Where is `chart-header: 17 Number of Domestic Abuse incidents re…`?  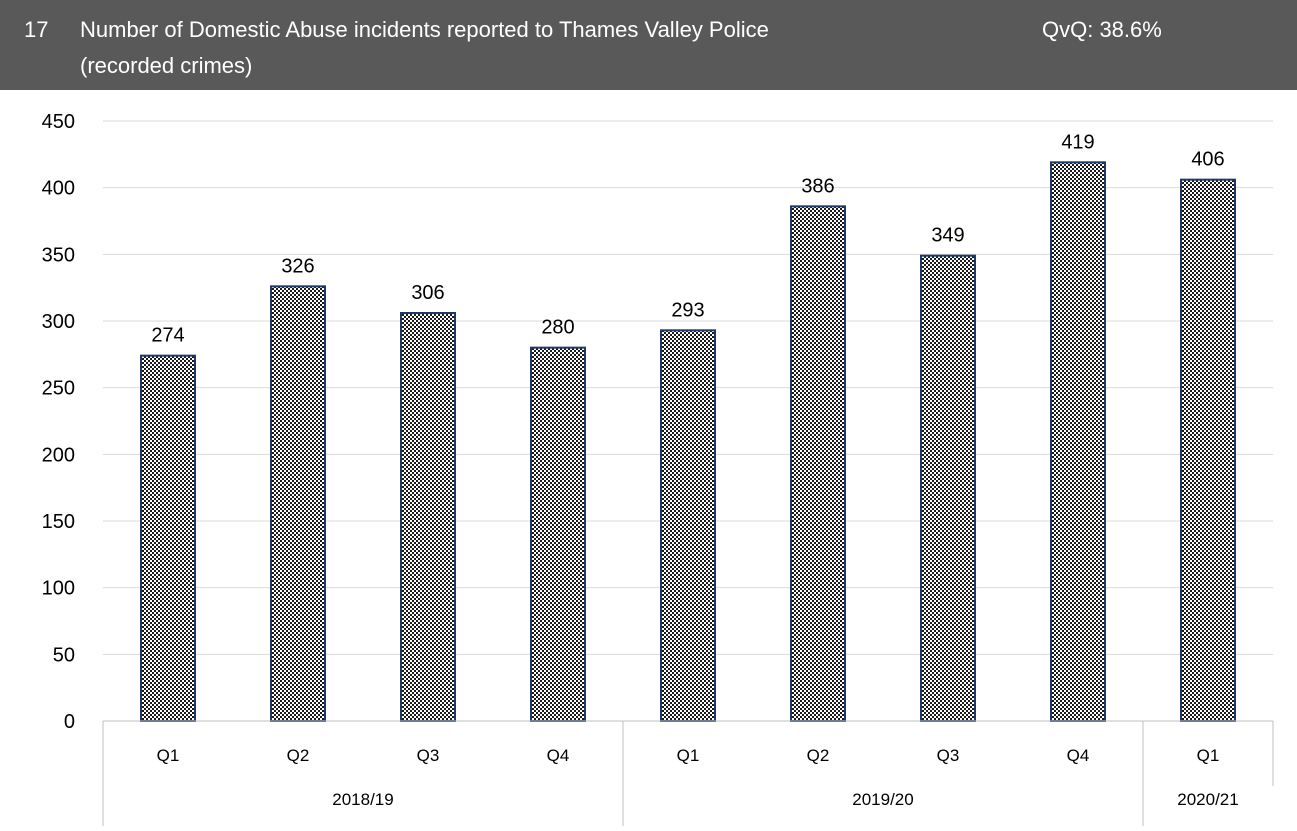
chart-header: 17 Number of Domestic Abuse incidents re… is located at coordinates (648, 45).